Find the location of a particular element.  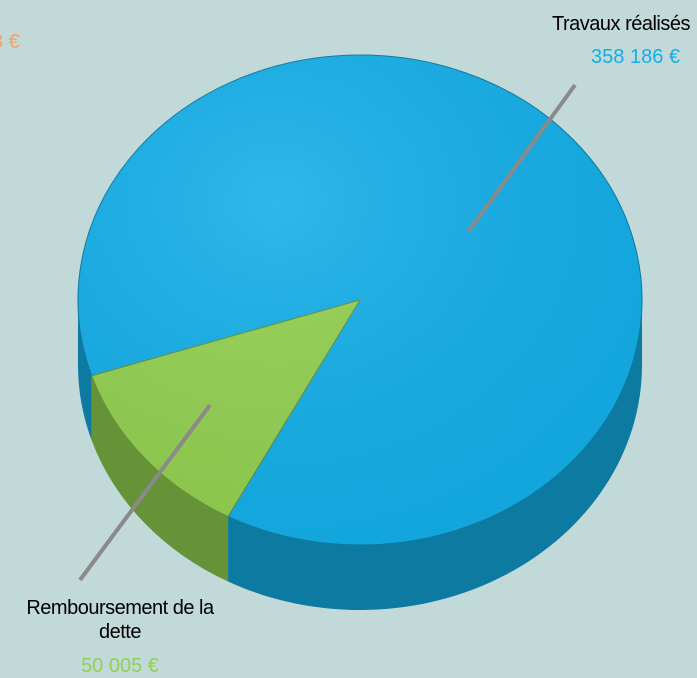

value-label: 50 005 € is located at coordinates (120, 666).